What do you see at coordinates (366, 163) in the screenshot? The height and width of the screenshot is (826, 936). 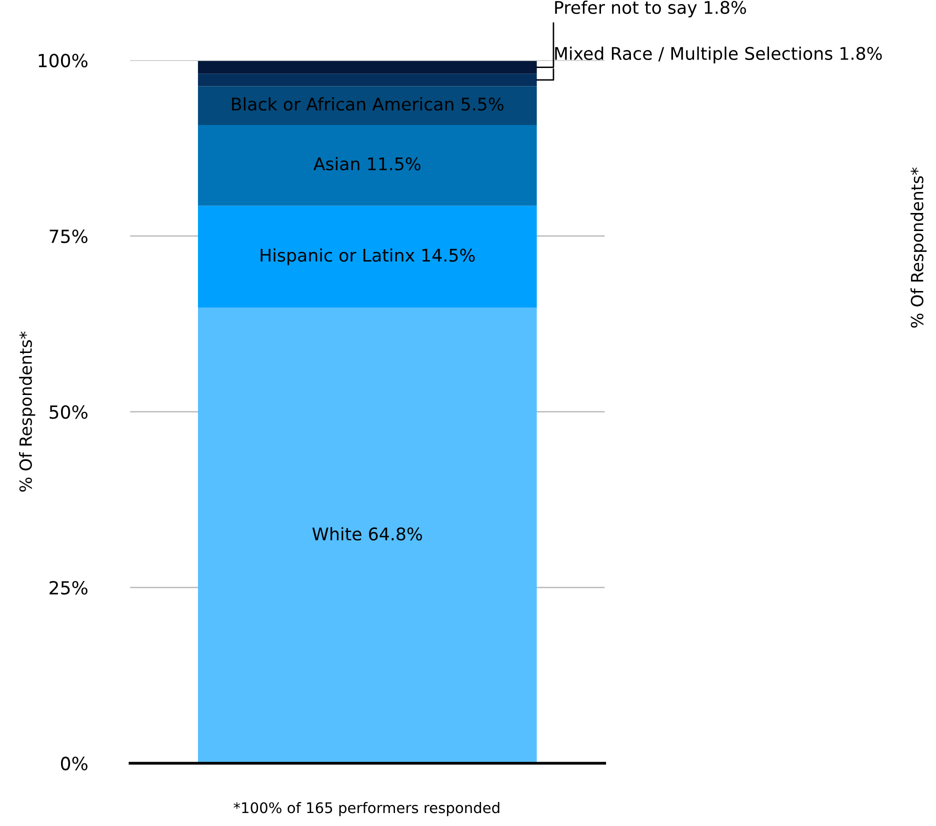 I see `data-label: Asian 11.5%` at bounding box center [366, 163].